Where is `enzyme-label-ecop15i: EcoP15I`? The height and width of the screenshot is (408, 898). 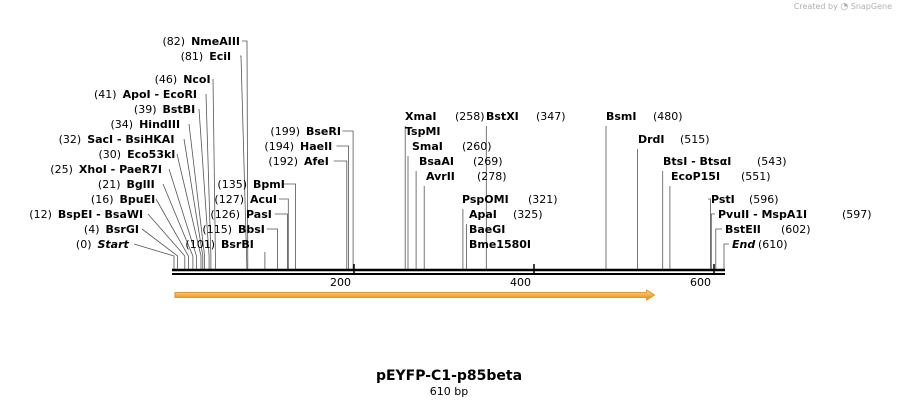
enzyme-label-ecop15i: EcoP15I is located at coordinates (695, 176).